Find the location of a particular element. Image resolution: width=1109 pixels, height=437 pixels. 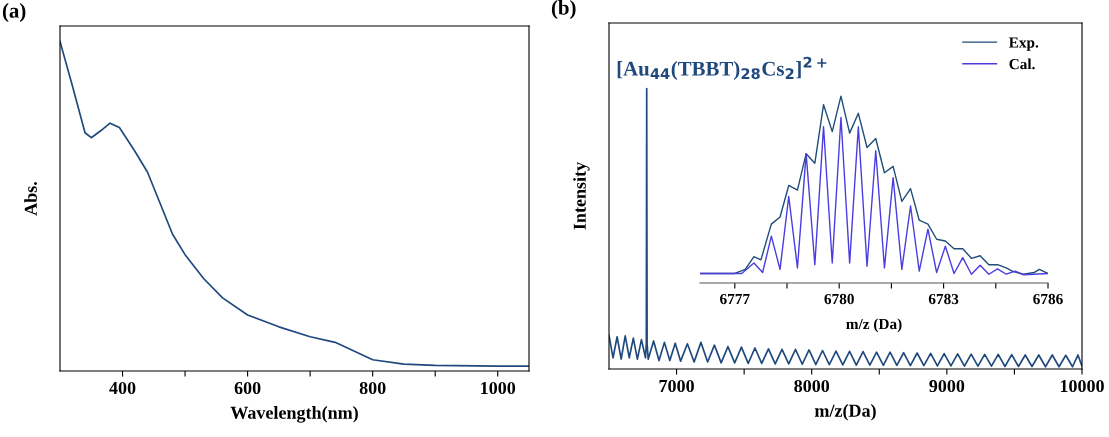

legend-label: Cal. is located at coordinates (1022, 64).